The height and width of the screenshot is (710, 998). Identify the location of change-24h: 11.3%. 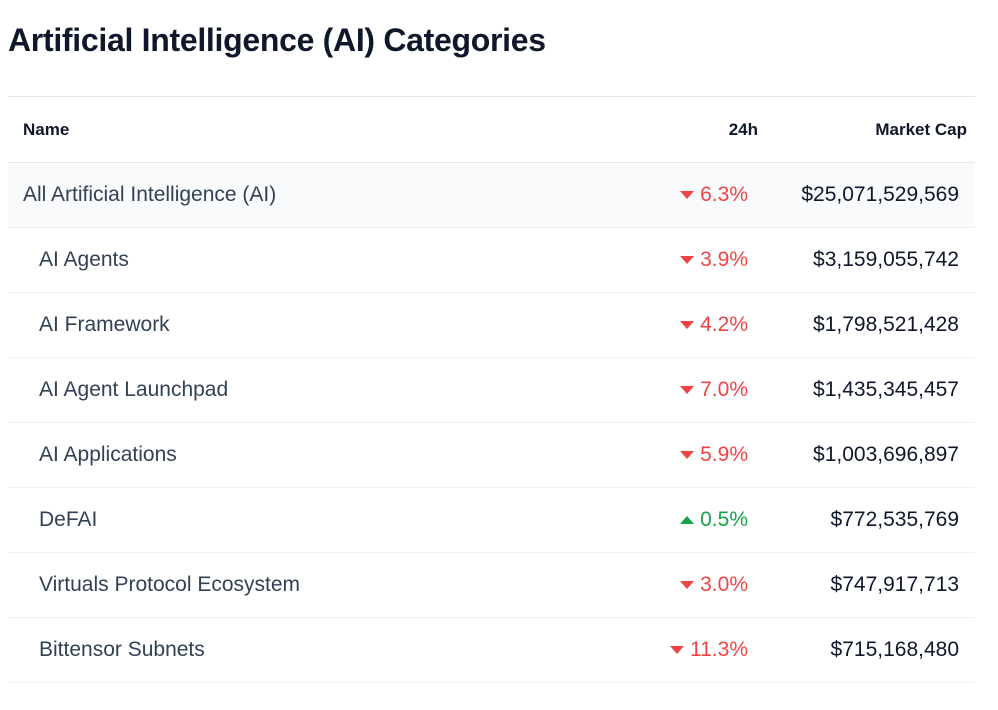
(688, 650).